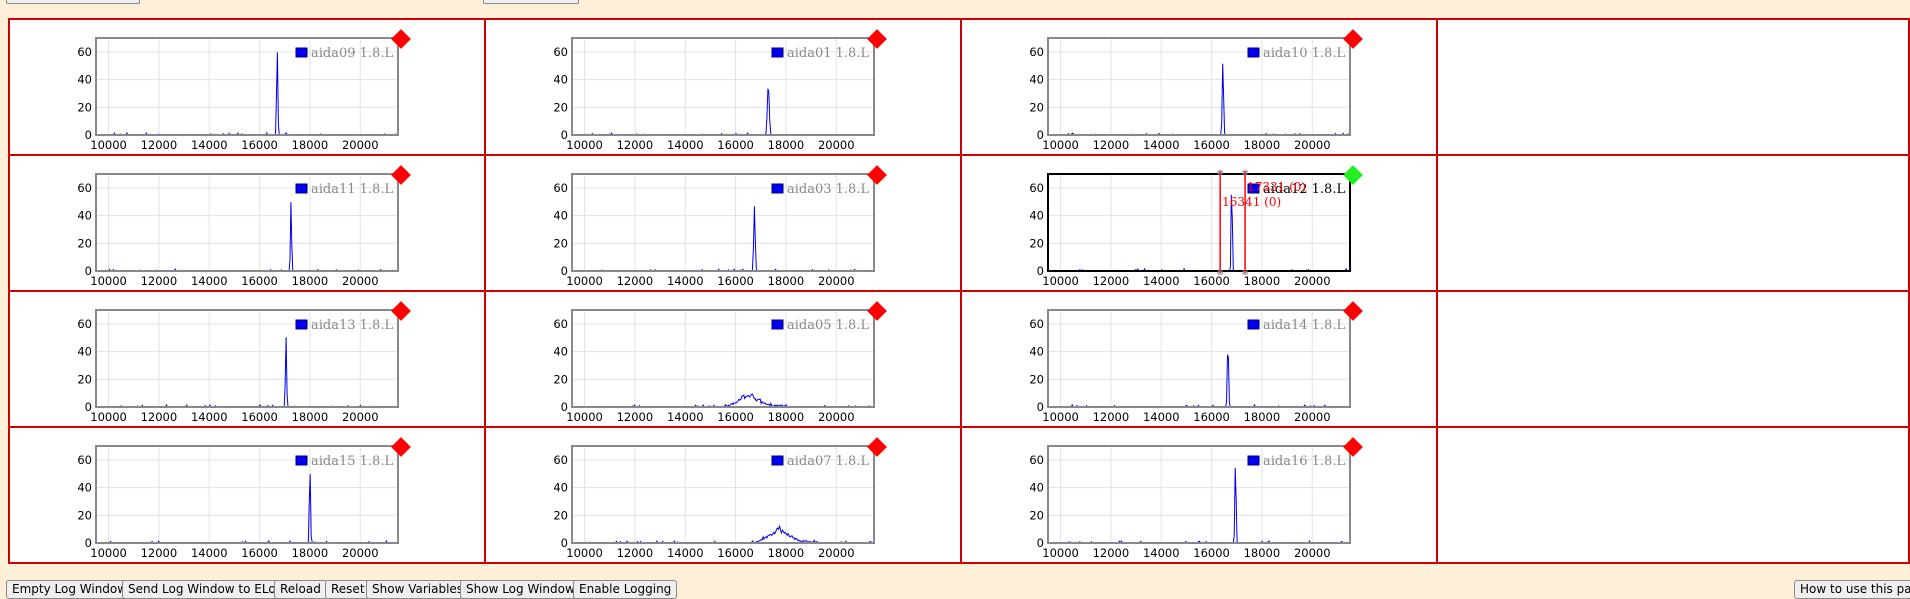 This screenshot has width=1910, height=599. I want to click on enable-logging-button: Enable Logging, so click(625, 589).